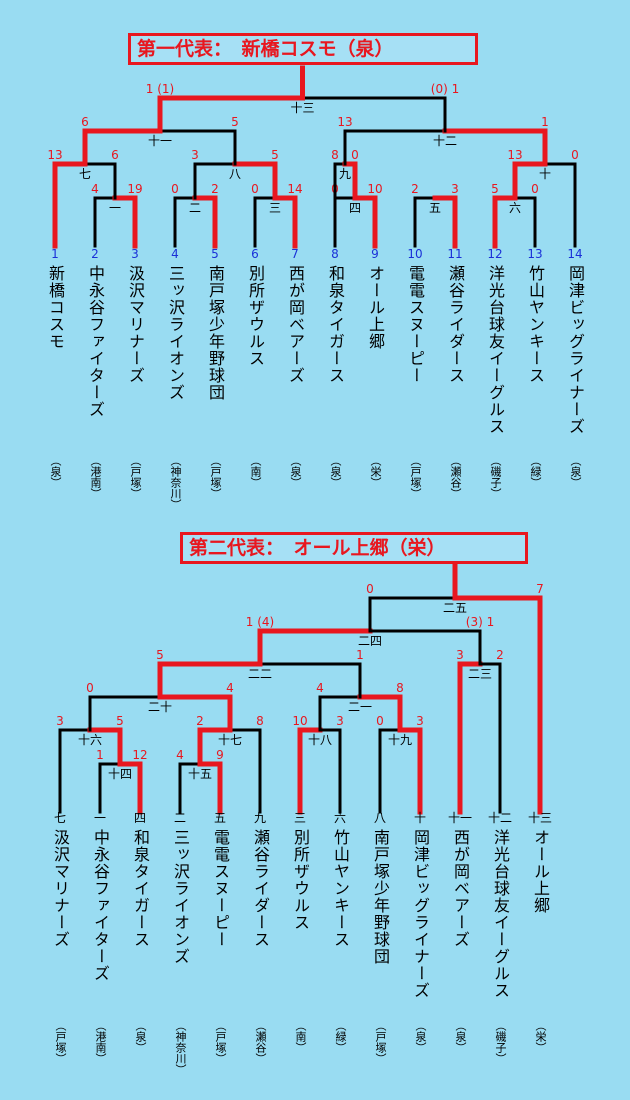 Image resolution: width=630 pixels, height=1100 pixels. Describe the element at coordinates (175, 254) in the screenshot. I see `team-number: 4` at that location.